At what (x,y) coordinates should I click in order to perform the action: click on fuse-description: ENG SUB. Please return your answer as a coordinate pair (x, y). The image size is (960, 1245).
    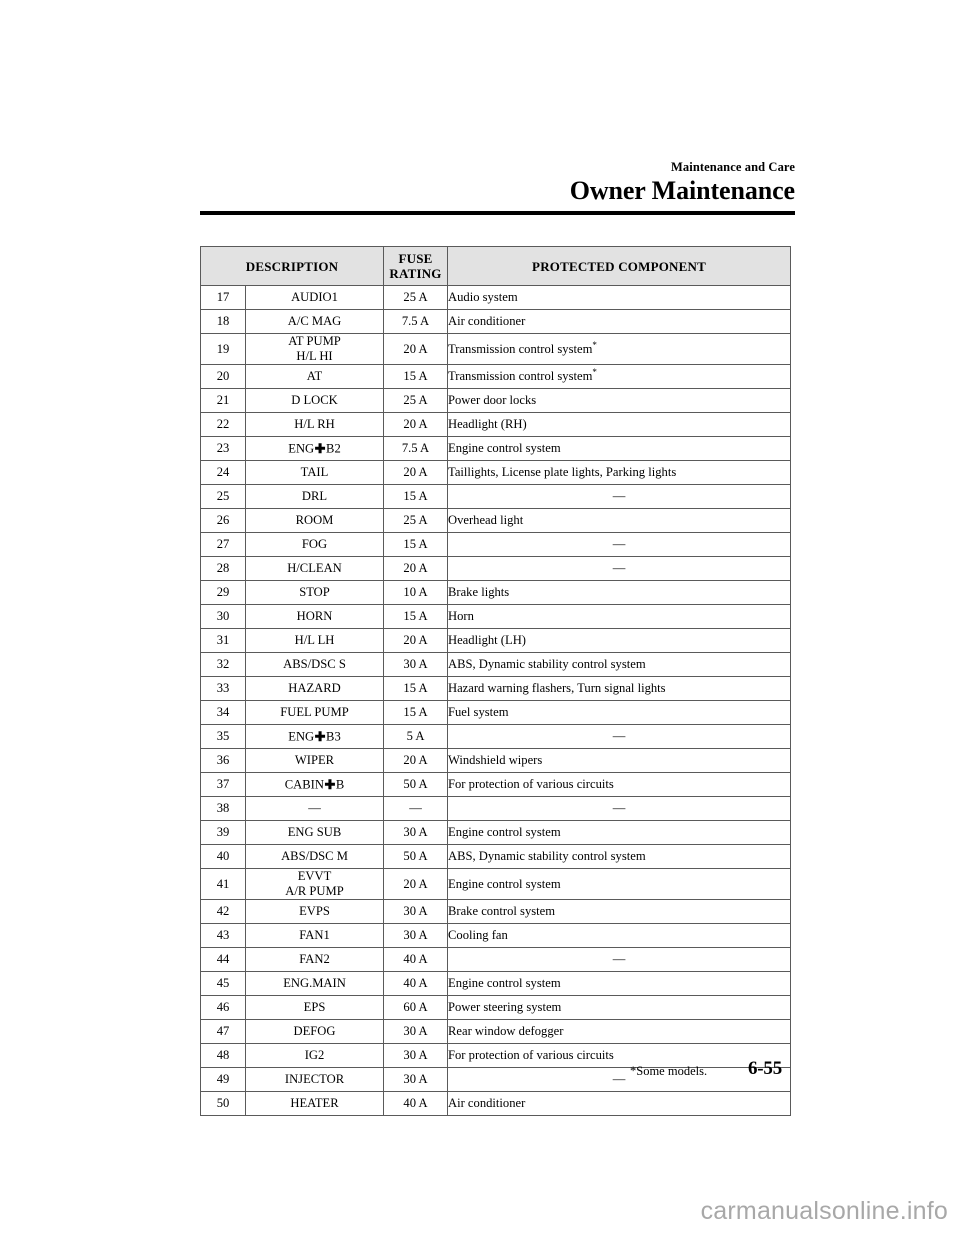
    Looking at the image, I should click on (314, 832).